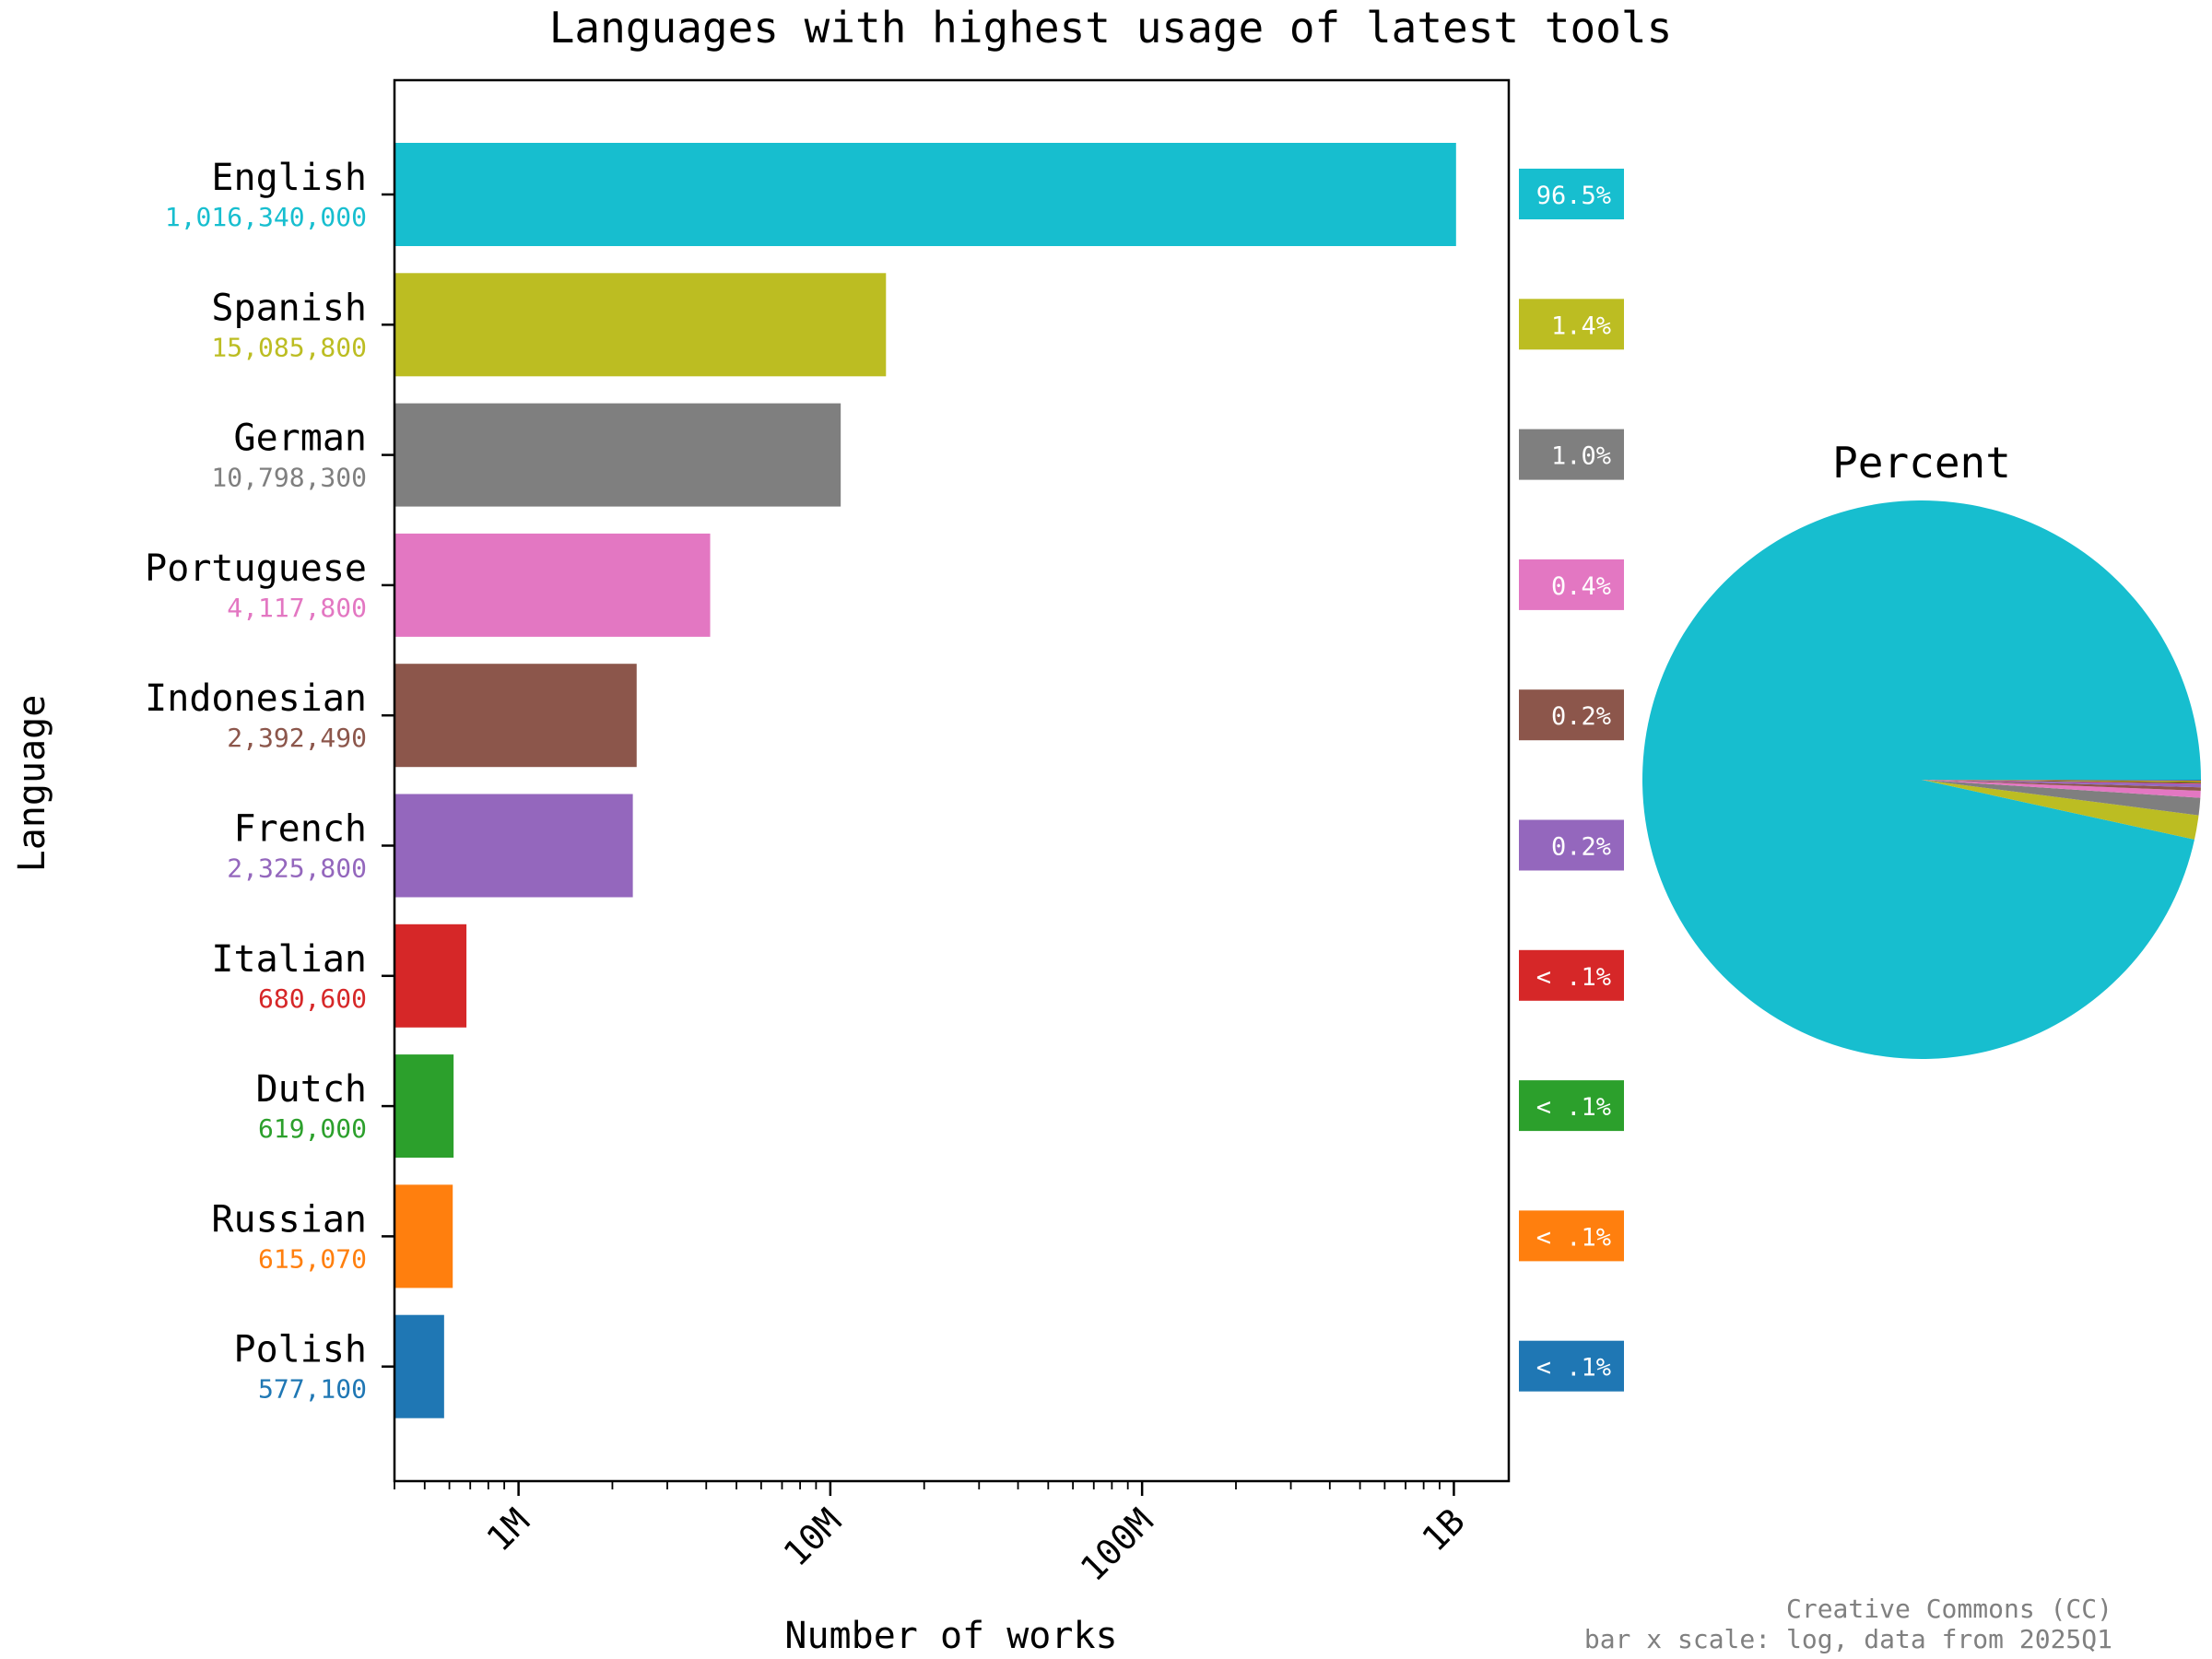  What do you see at coordinates (424, 1106) in the screenshot?
I see `bar-dutch` at bounding box center [424, 1106].